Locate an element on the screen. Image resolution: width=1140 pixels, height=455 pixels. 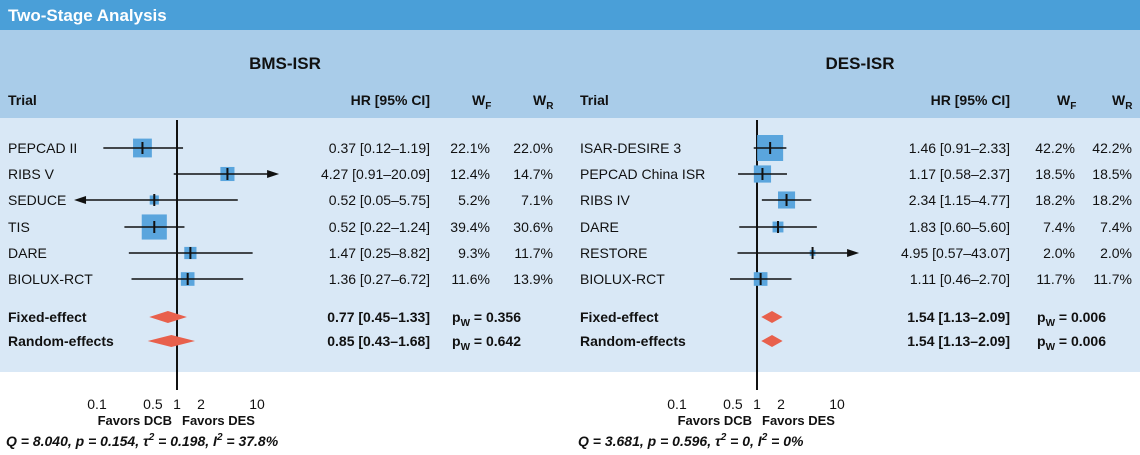
ci-text: 4.27 [0.91–20.09] is located at coordinates (375, 174).